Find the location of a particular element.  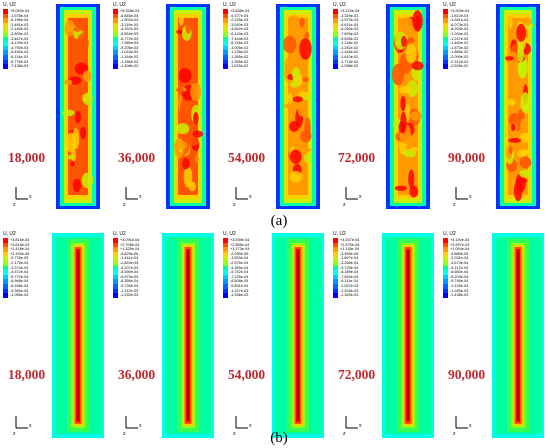

legend-row: -7.893e-03 is located at coordinates (355, 34).